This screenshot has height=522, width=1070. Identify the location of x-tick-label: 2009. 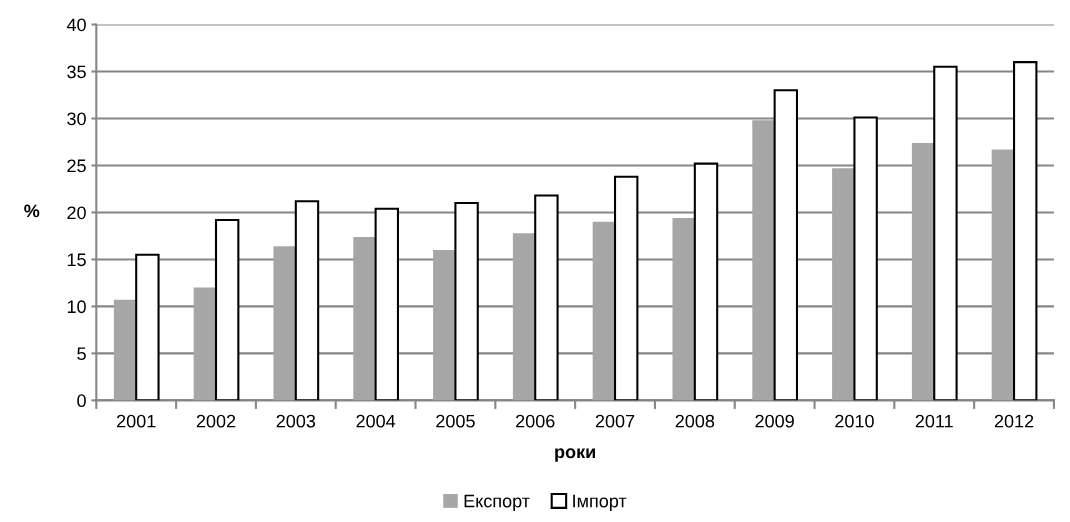
(774, 421).